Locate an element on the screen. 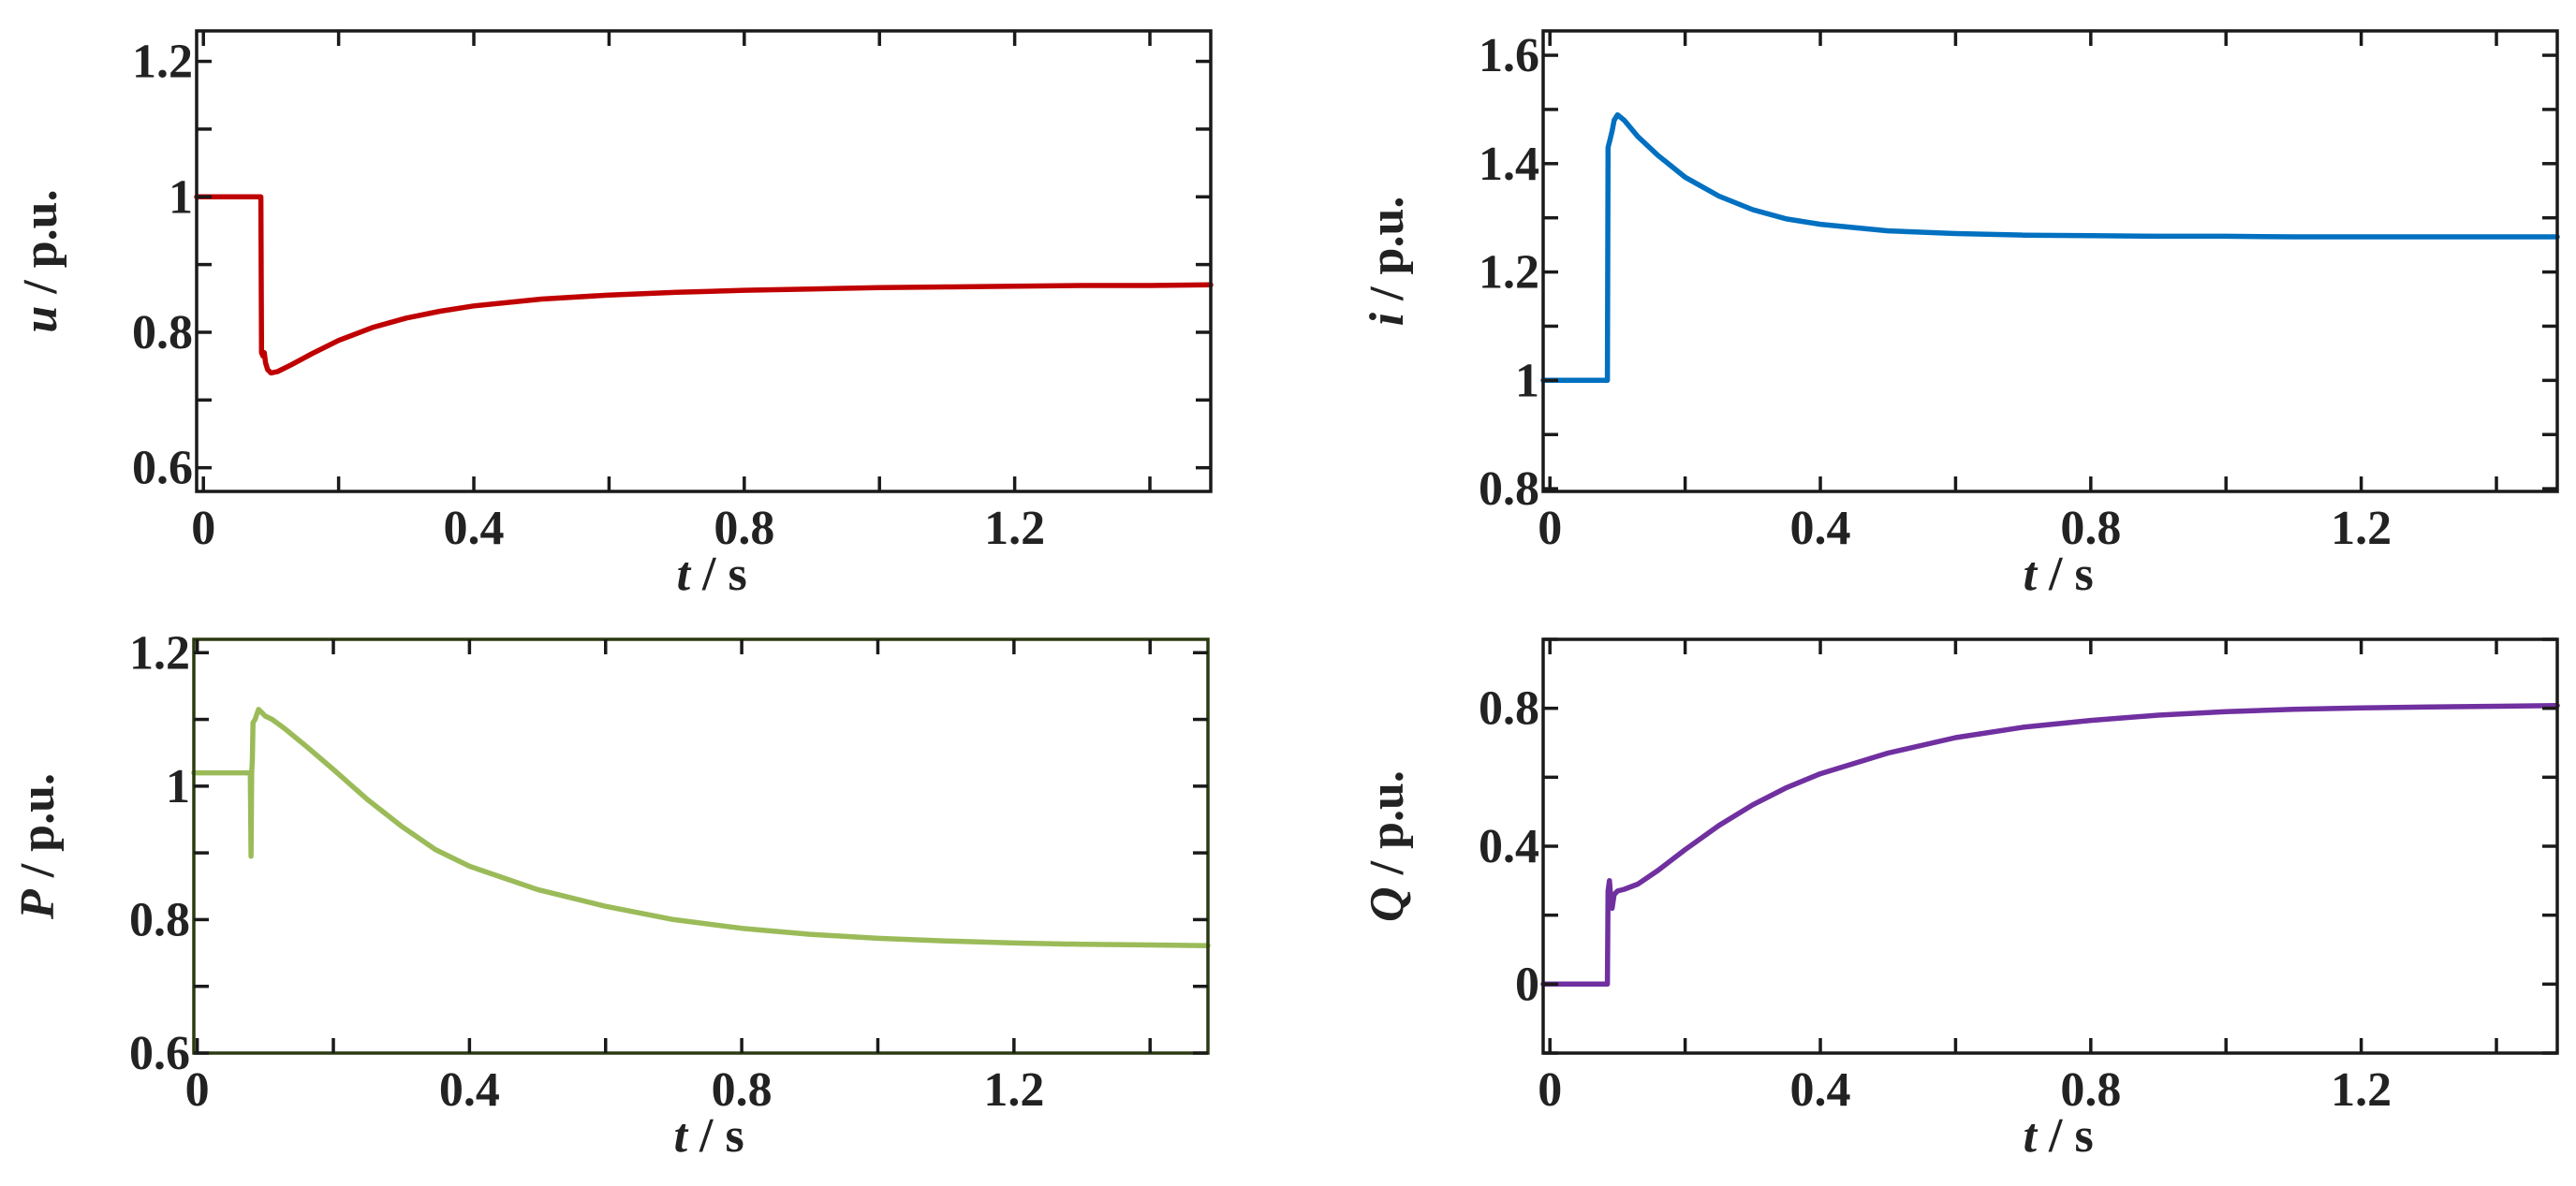 This screenshot has height=1186, width=2576. y-axis-label: u / p.u. is located at coordinates (40, 260).